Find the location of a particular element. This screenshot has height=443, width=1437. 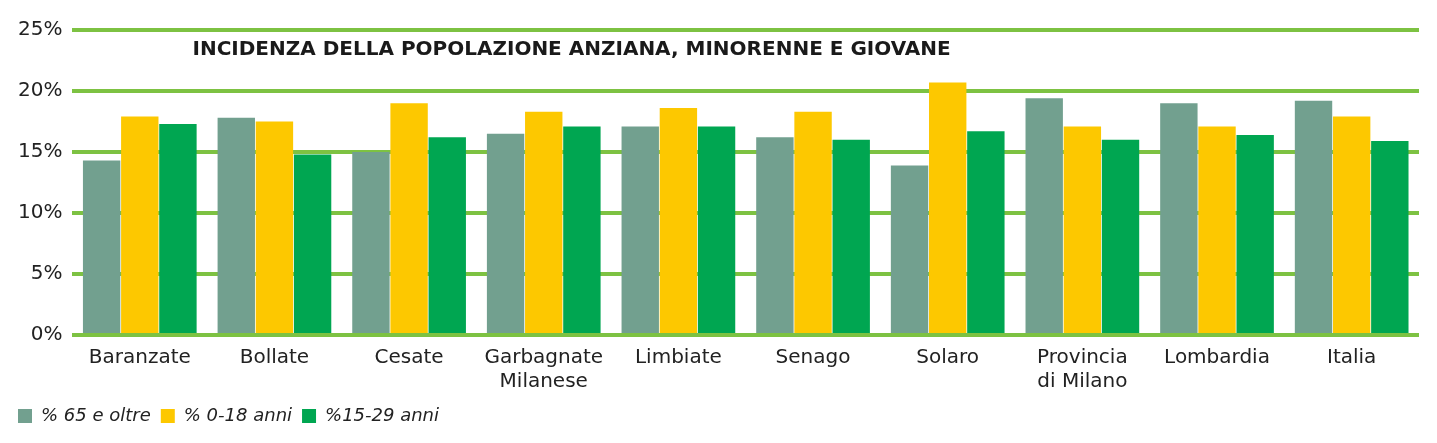

chart-title: INCIDENZA DELLA POPOLAZIONE ANZIANA, MINORENNE E GIOVANE is located at coordinates (571, 48).